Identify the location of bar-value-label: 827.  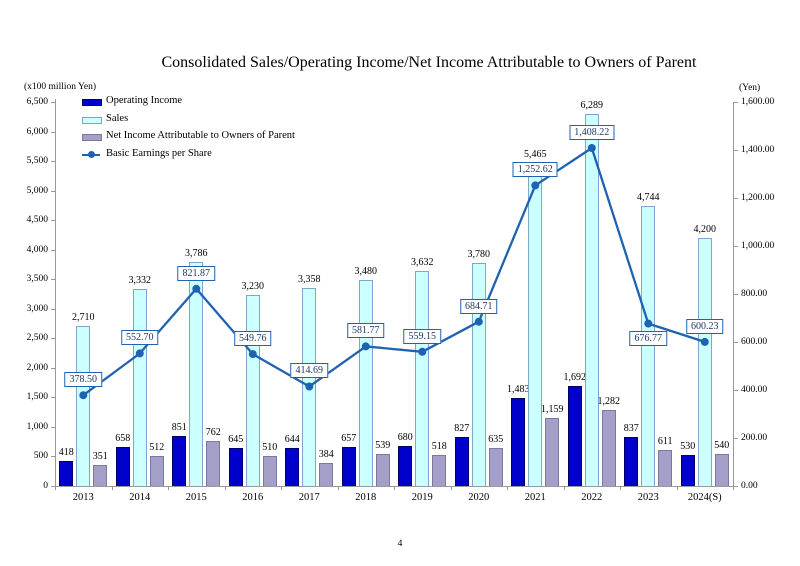
(462, 428).